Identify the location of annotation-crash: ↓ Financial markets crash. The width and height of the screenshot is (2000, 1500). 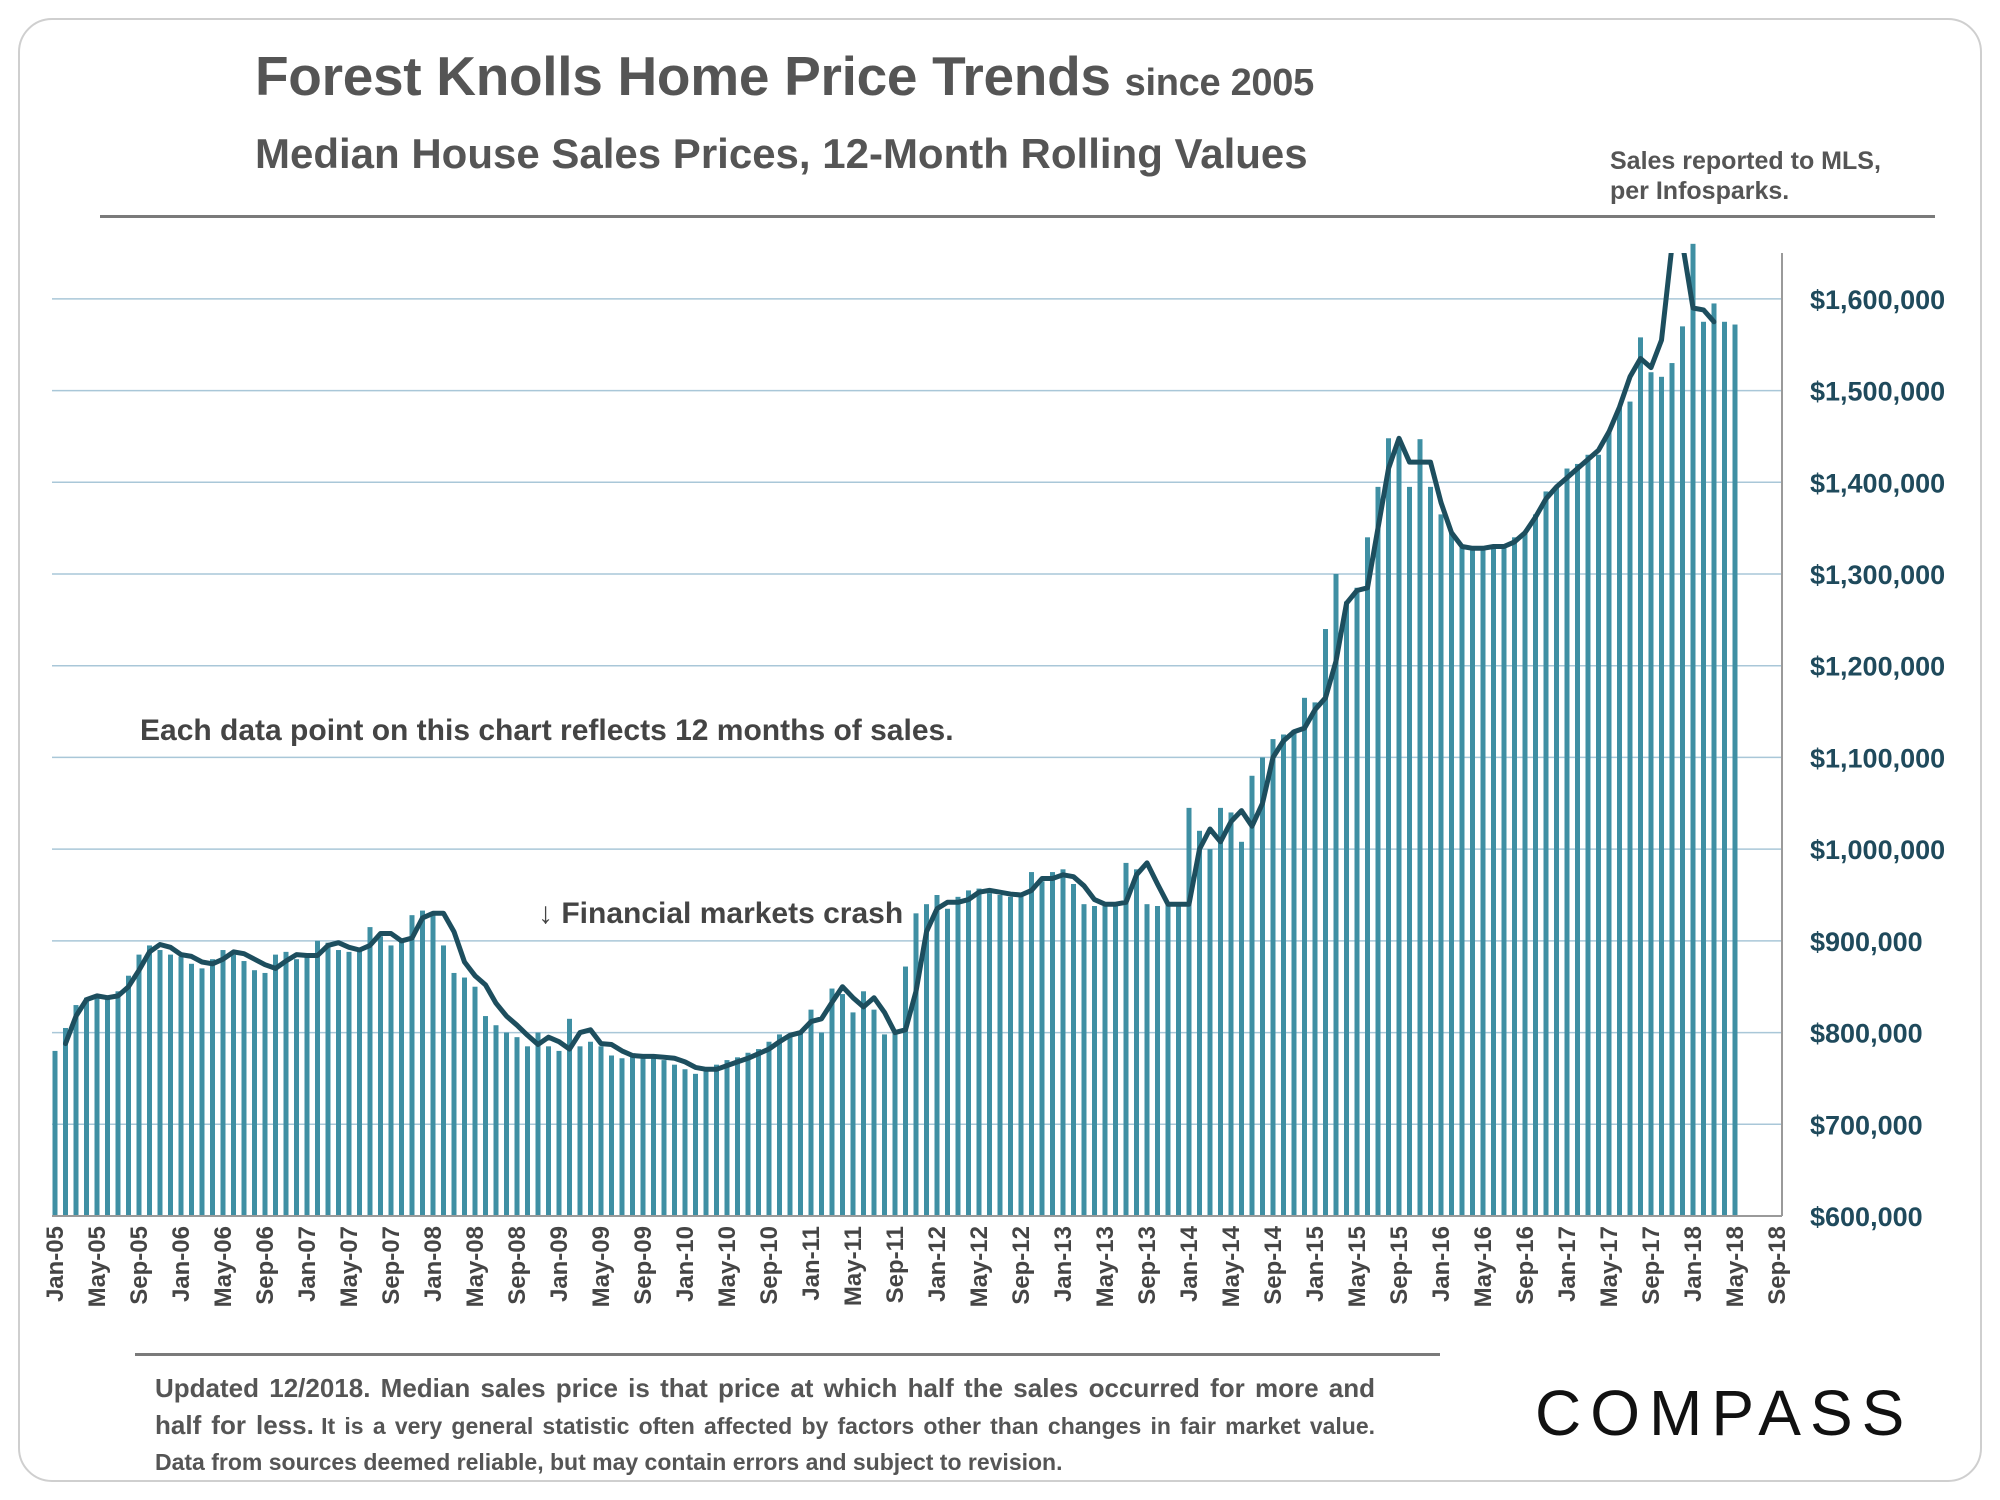
(720, 913).